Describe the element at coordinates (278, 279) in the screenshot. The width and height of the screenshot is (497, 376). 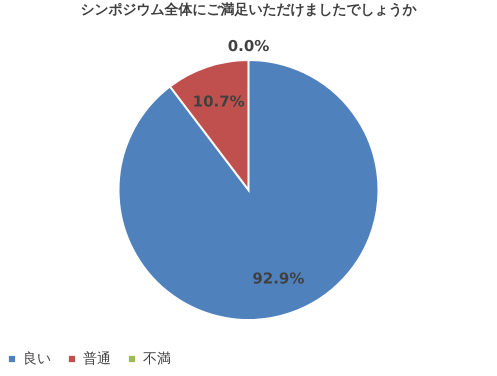
I see `data-label: 92.9%` at that location.